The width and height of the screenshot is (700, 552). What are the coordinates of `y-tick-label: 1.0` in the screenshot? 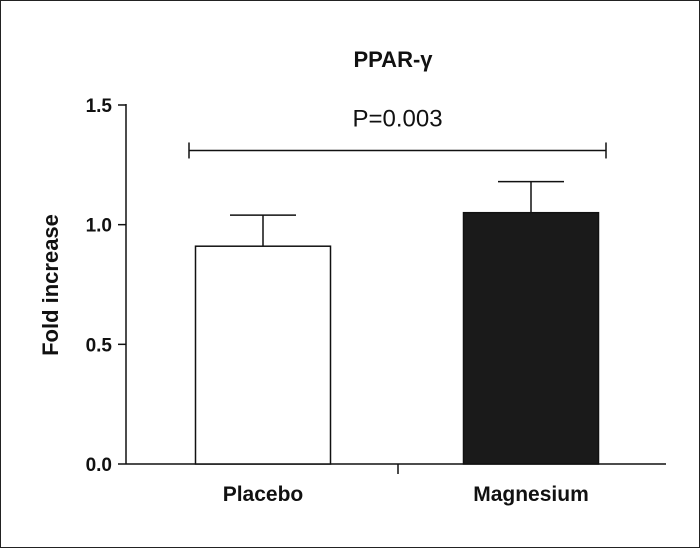 It's located at (99, 226).